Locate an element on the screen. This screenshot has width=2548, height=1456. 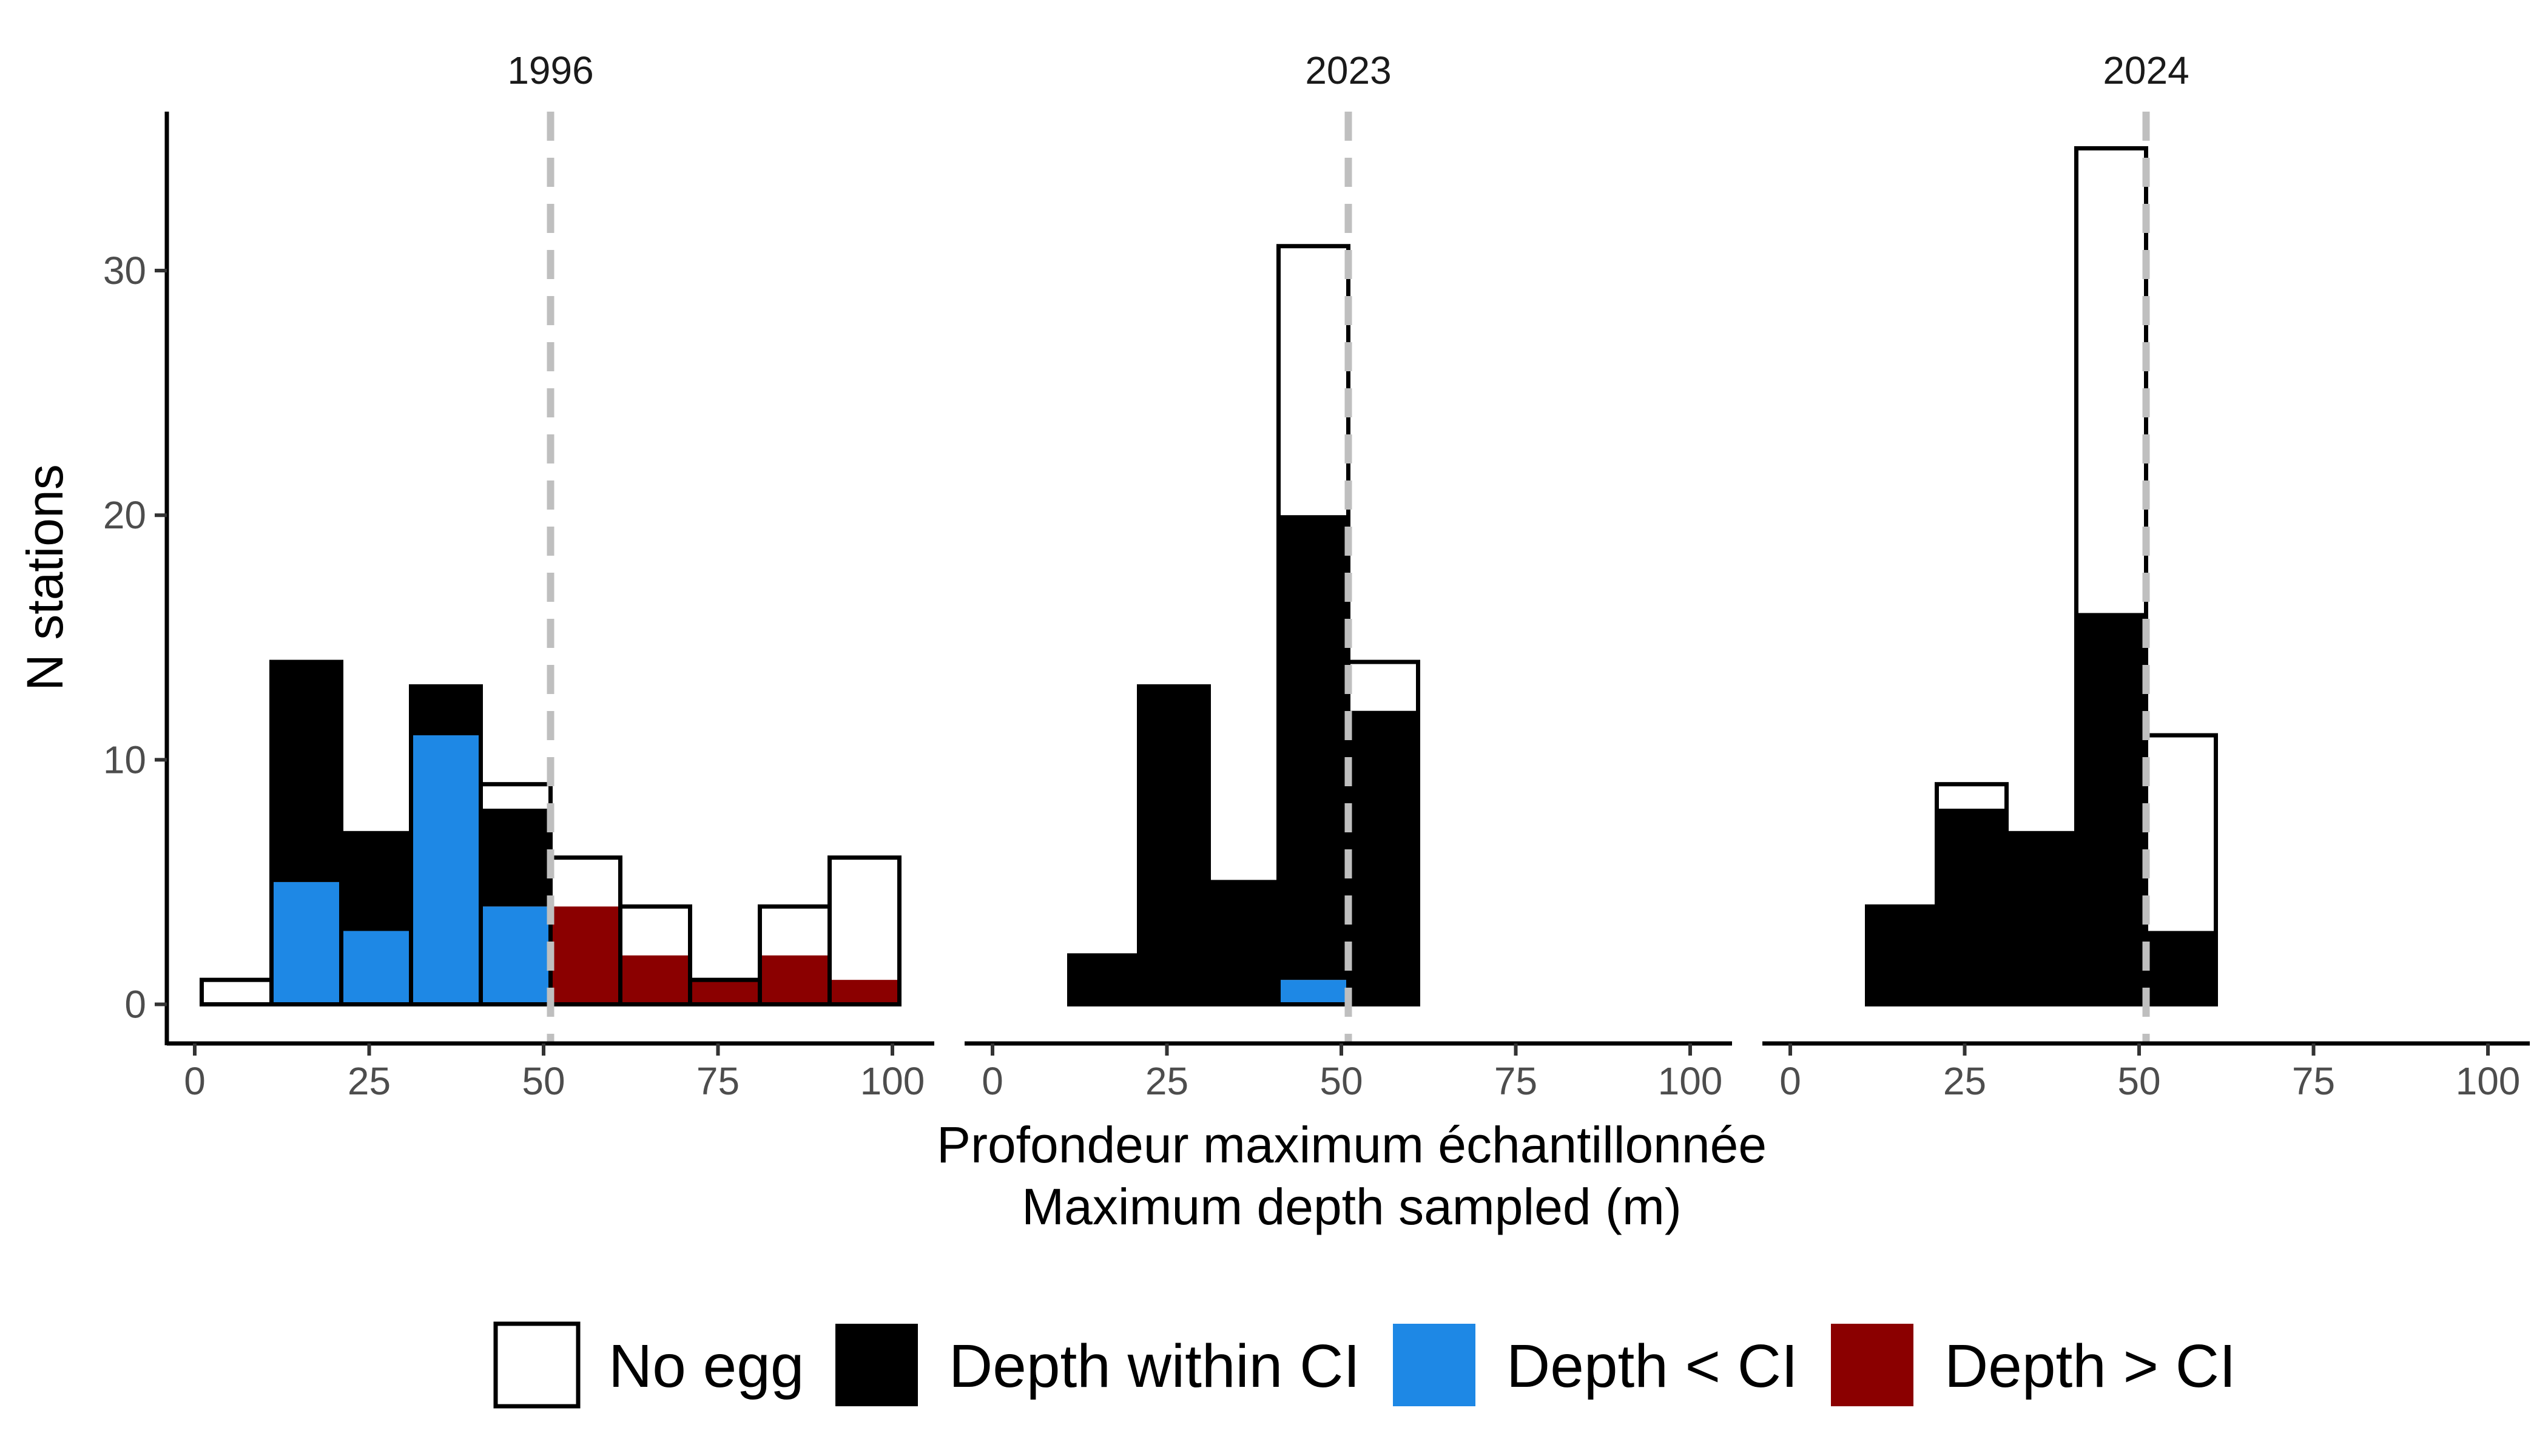
legend-item: Depth < CI is located at coordinates (1595, 1365).